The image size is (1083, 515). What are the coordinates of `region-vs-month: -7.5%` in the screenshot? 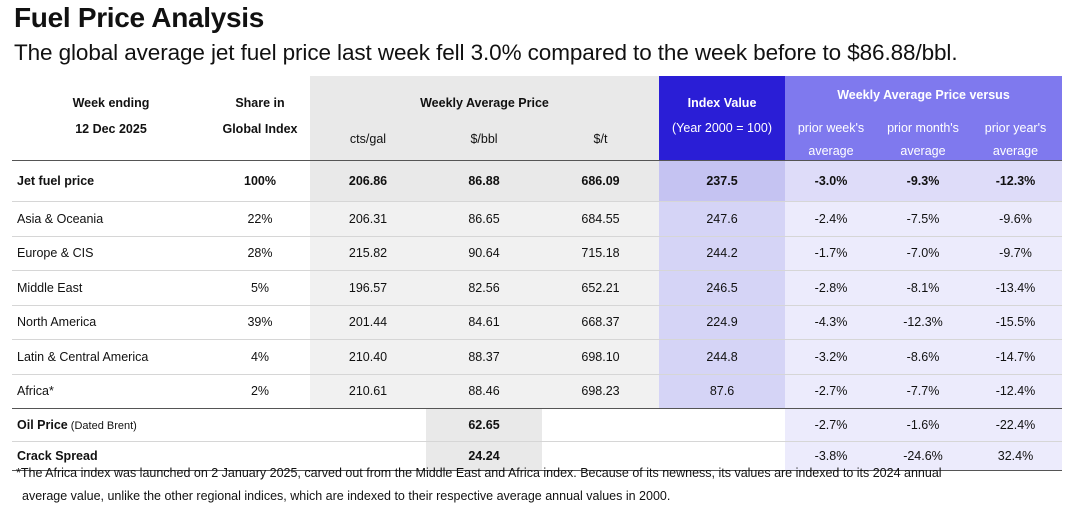 It's located at (923, 218).